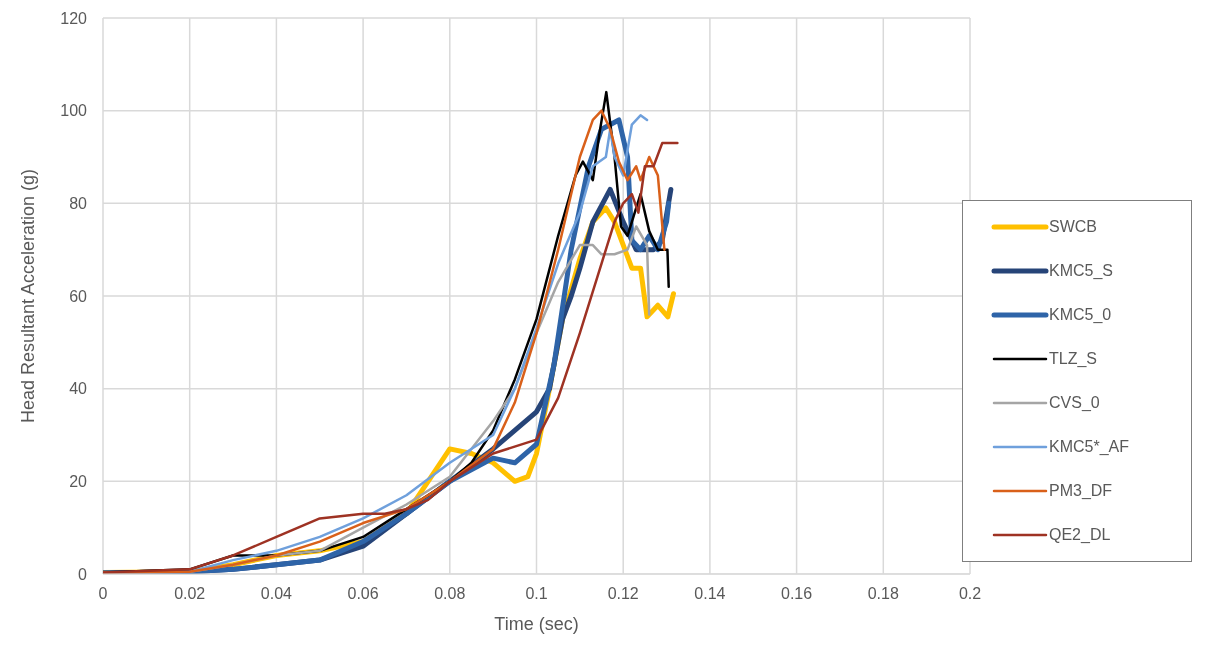  I want to click on x-axis-title: Time (sec), so click(536, 624).